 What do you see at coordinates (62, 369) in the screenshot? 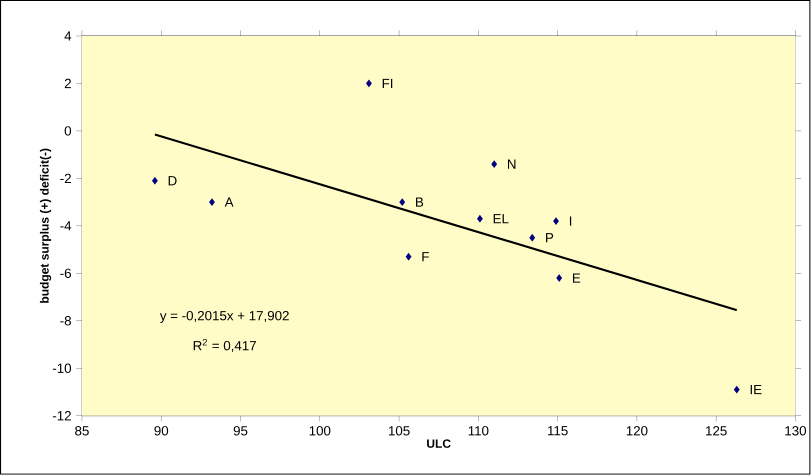
I see `y-tick-label: -10` at bounding box center [62, 369].